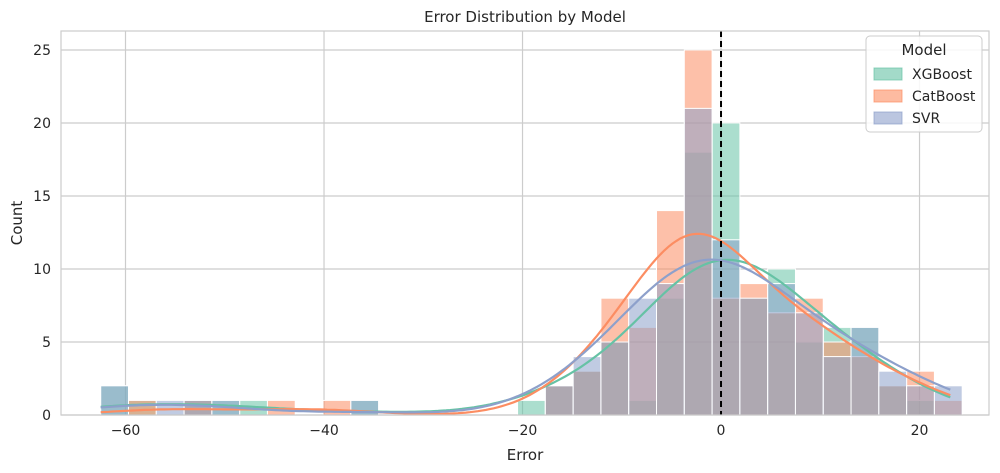 Image resolution: width=1000 pixels, height=473 pixels. What do you see at coordinates (142, 407) in the screenshot?
I see `histogram-bar-catboost` at bounding box center [142, 407].